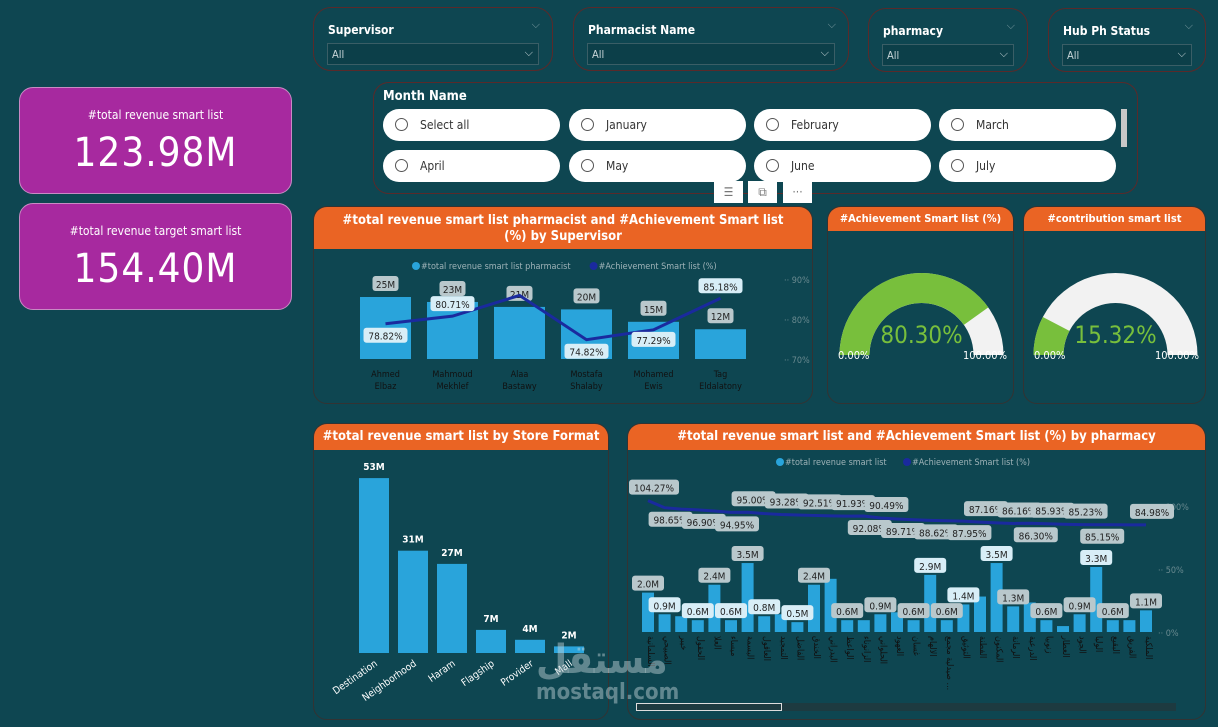  Describe the element at coordinates (1171, 571) in the screenshot. I see `y2-tick-label: ·· 50%` at that location.